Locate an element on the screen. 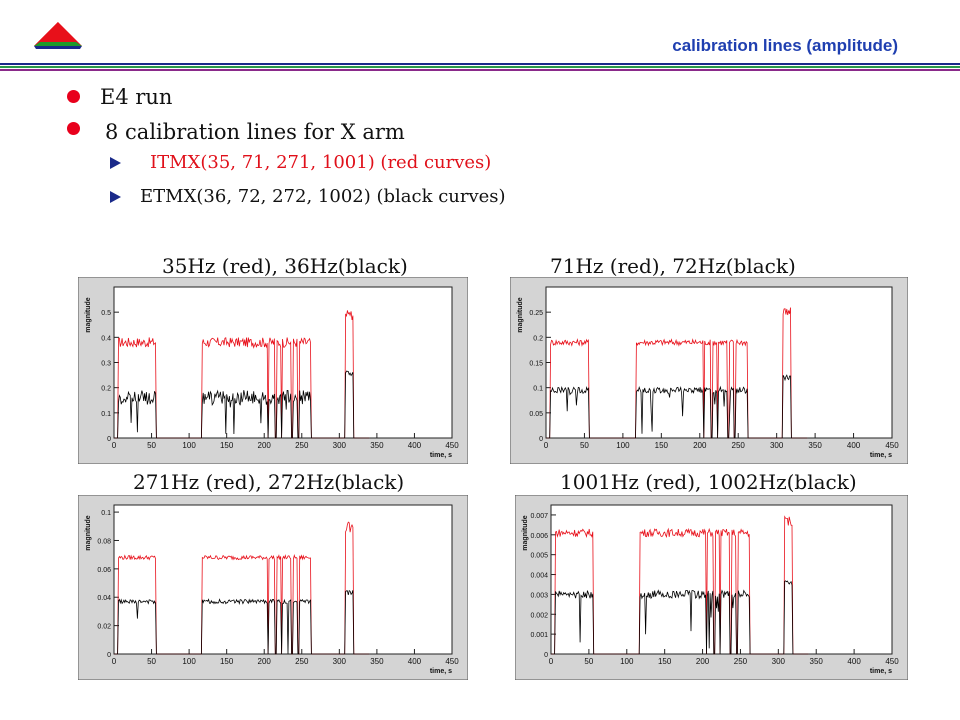 This screenshot has height=720, width=960. y-tick-label: 0.007 is located at coordinates (539, 516).